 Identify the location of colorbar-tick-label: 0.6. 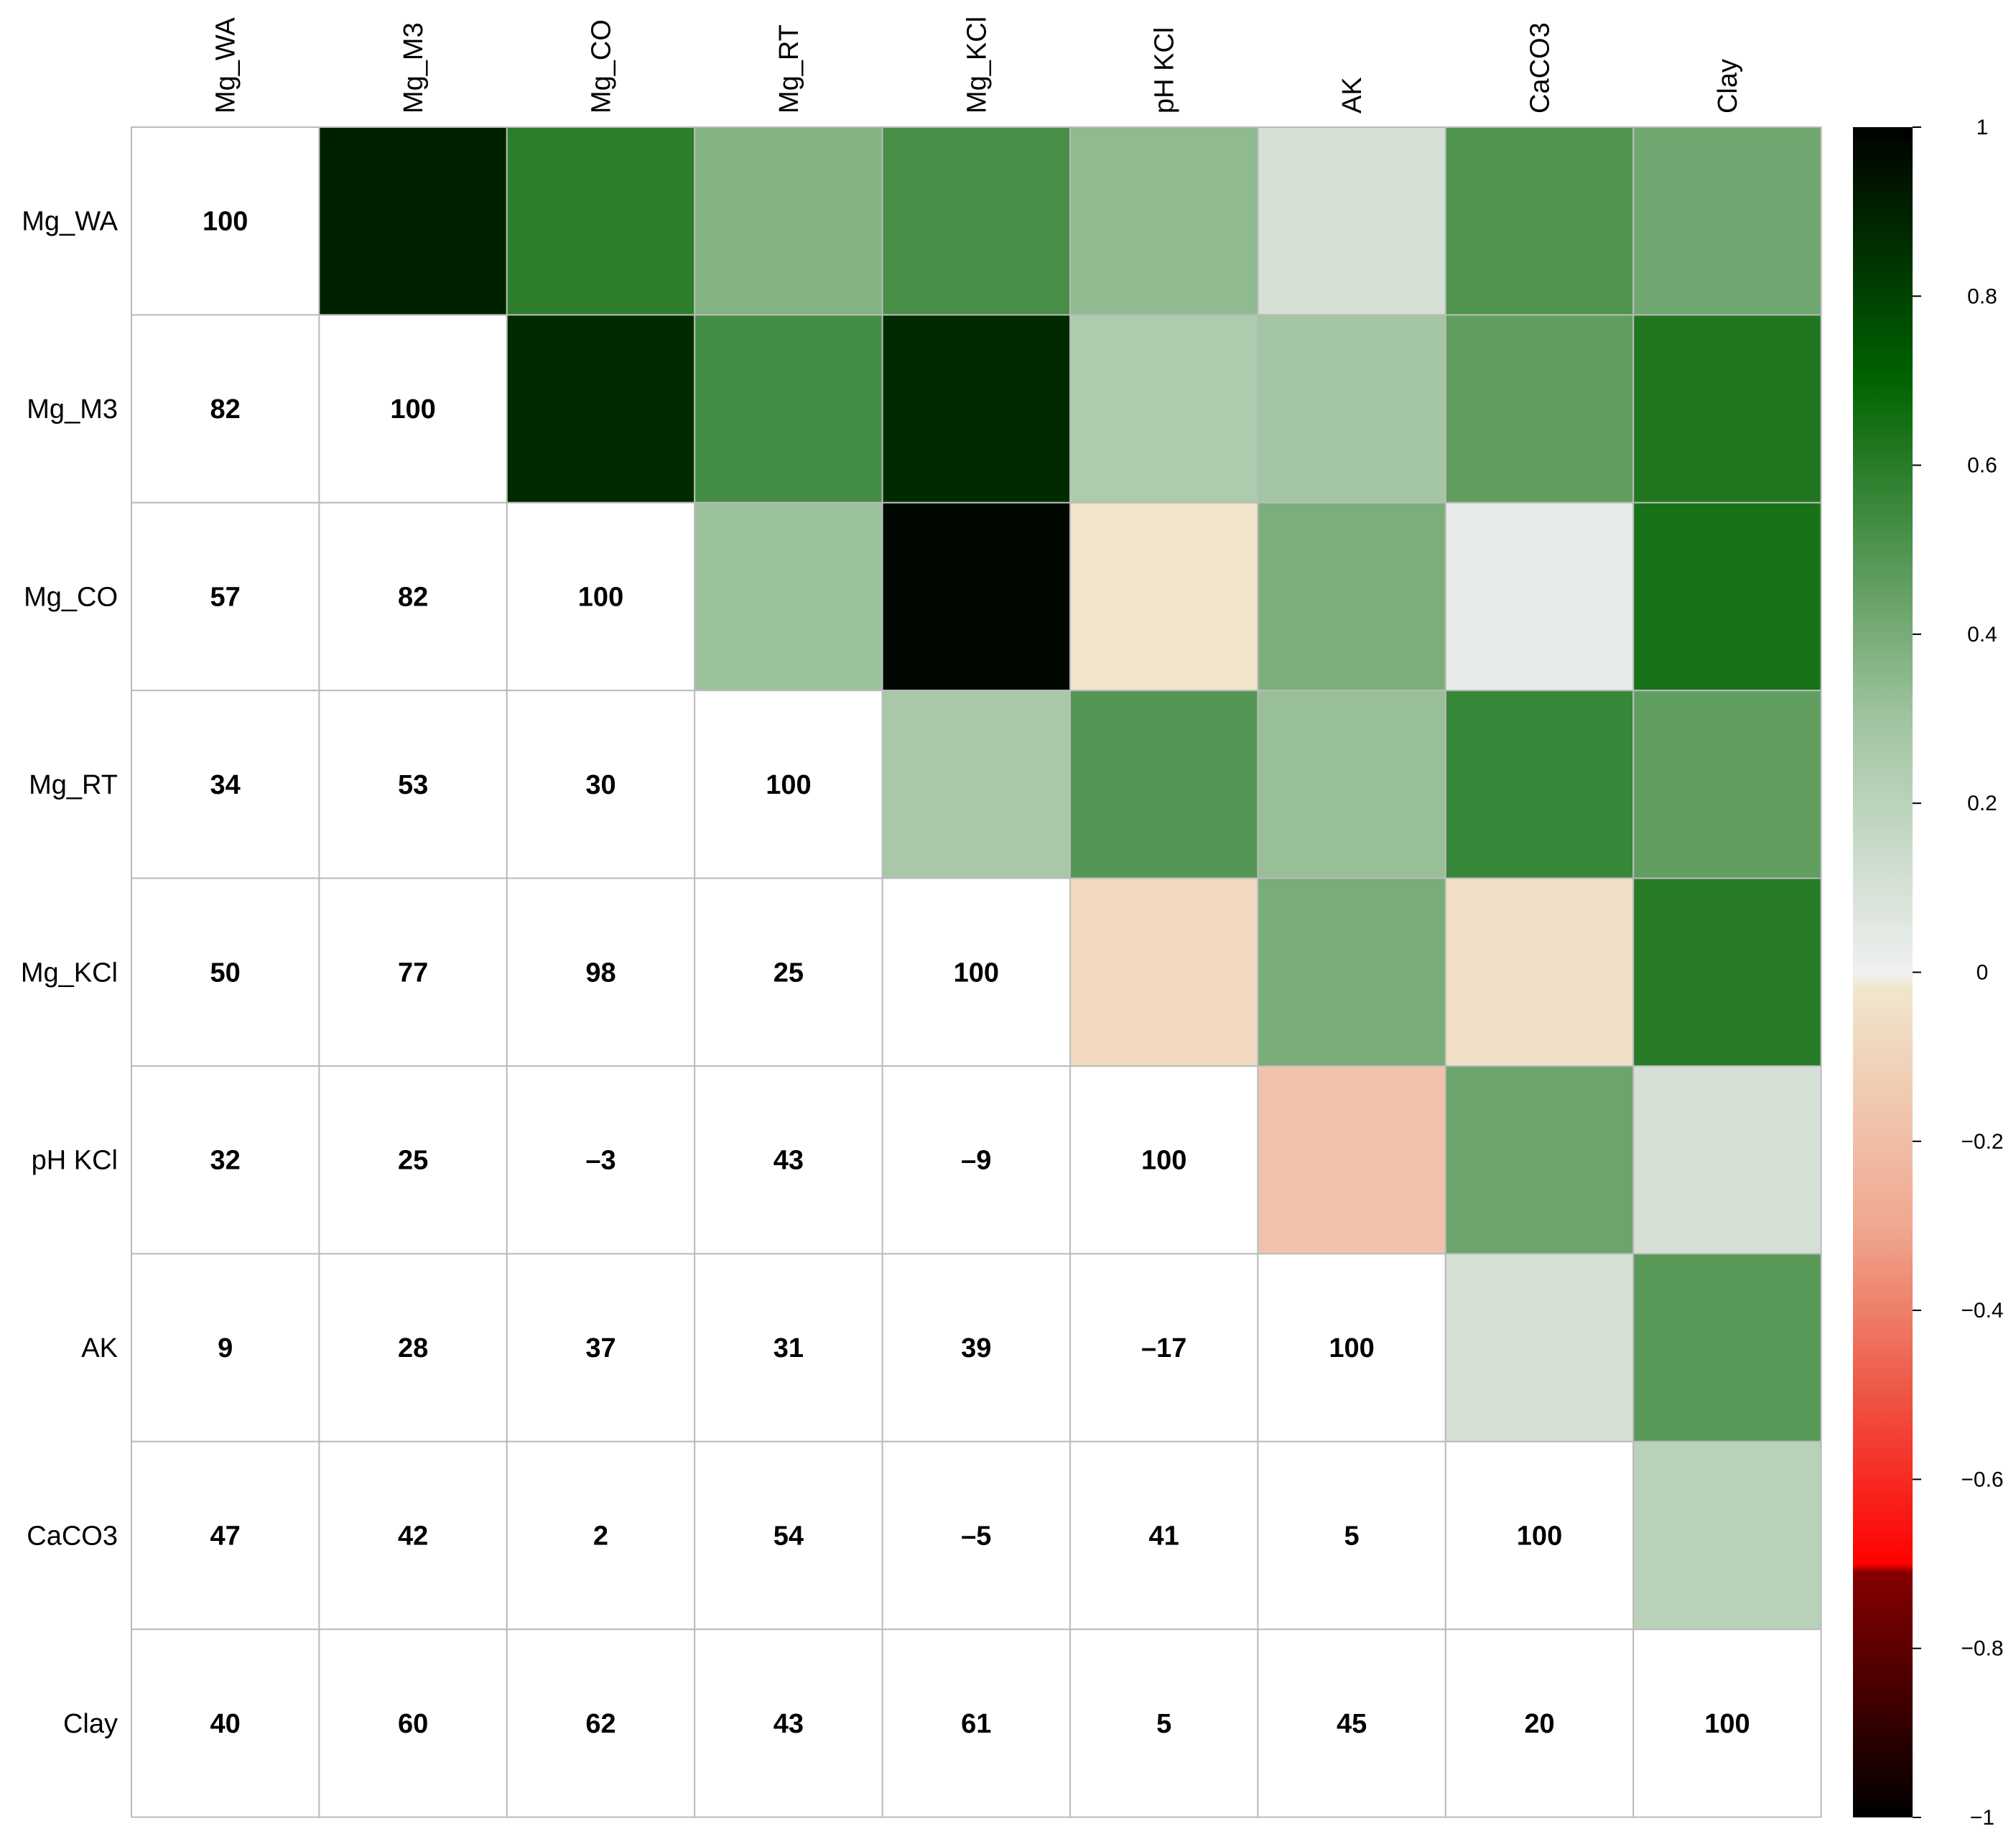
(1982, 466).